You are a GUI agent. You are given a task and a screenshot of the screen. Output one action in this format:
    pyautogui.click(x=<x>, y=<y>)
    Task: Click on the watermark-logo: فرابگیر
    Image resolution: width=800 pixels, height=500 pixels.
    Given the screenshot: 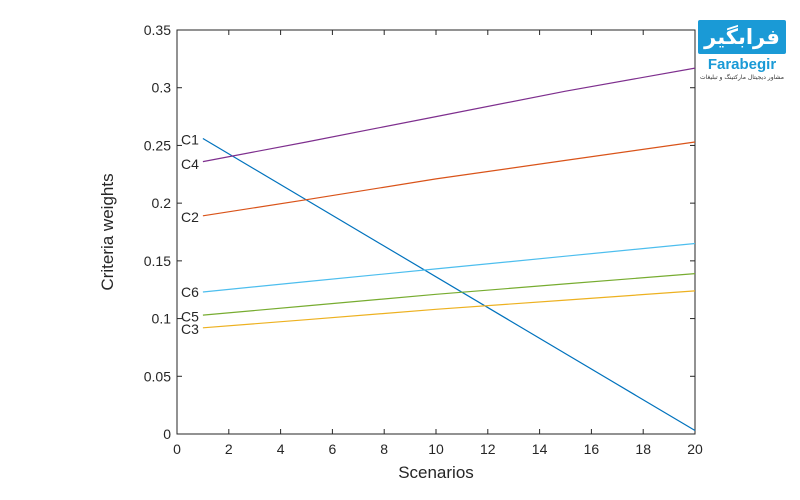 What is the action you would take?
    pyautogui.click(x=742, y=37)
    